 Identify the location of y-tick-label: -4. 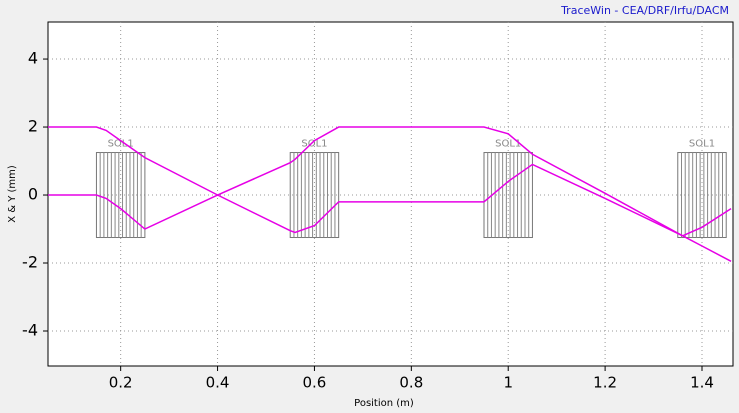
(30, 329).